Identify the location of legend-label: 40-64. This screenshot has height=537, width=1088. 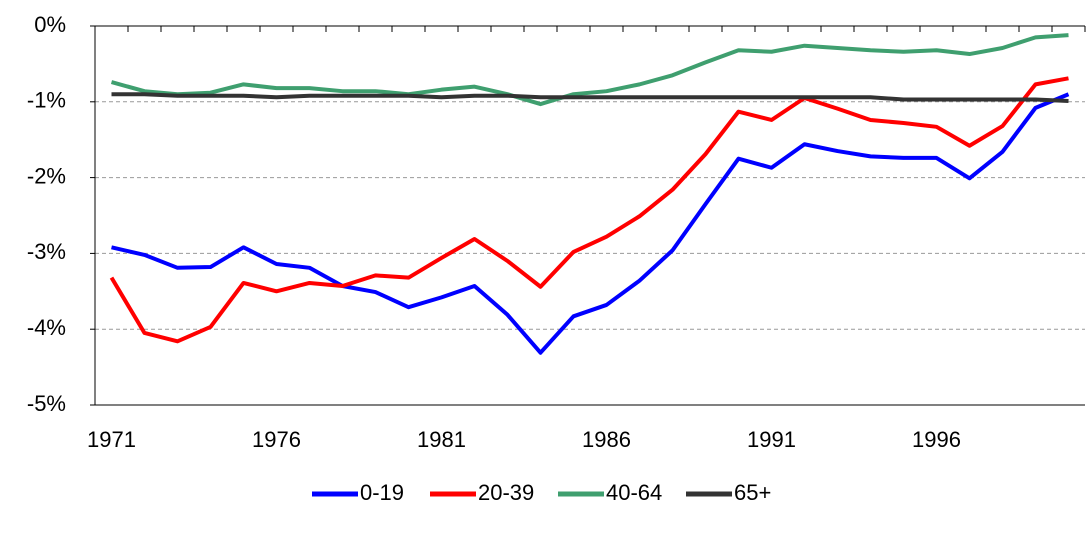
(634, 492).